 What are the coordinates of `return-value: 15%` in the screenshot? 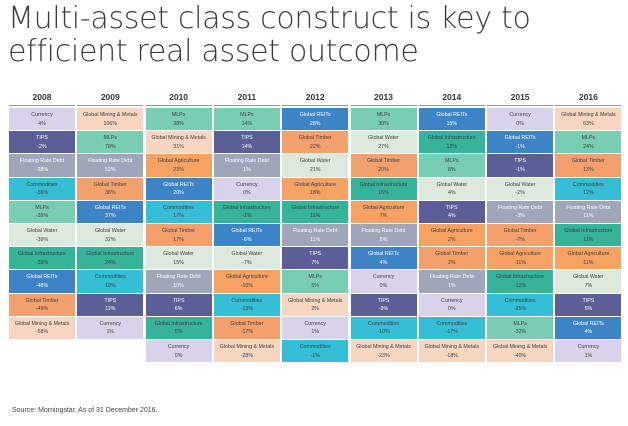 It's located at (178, 262).